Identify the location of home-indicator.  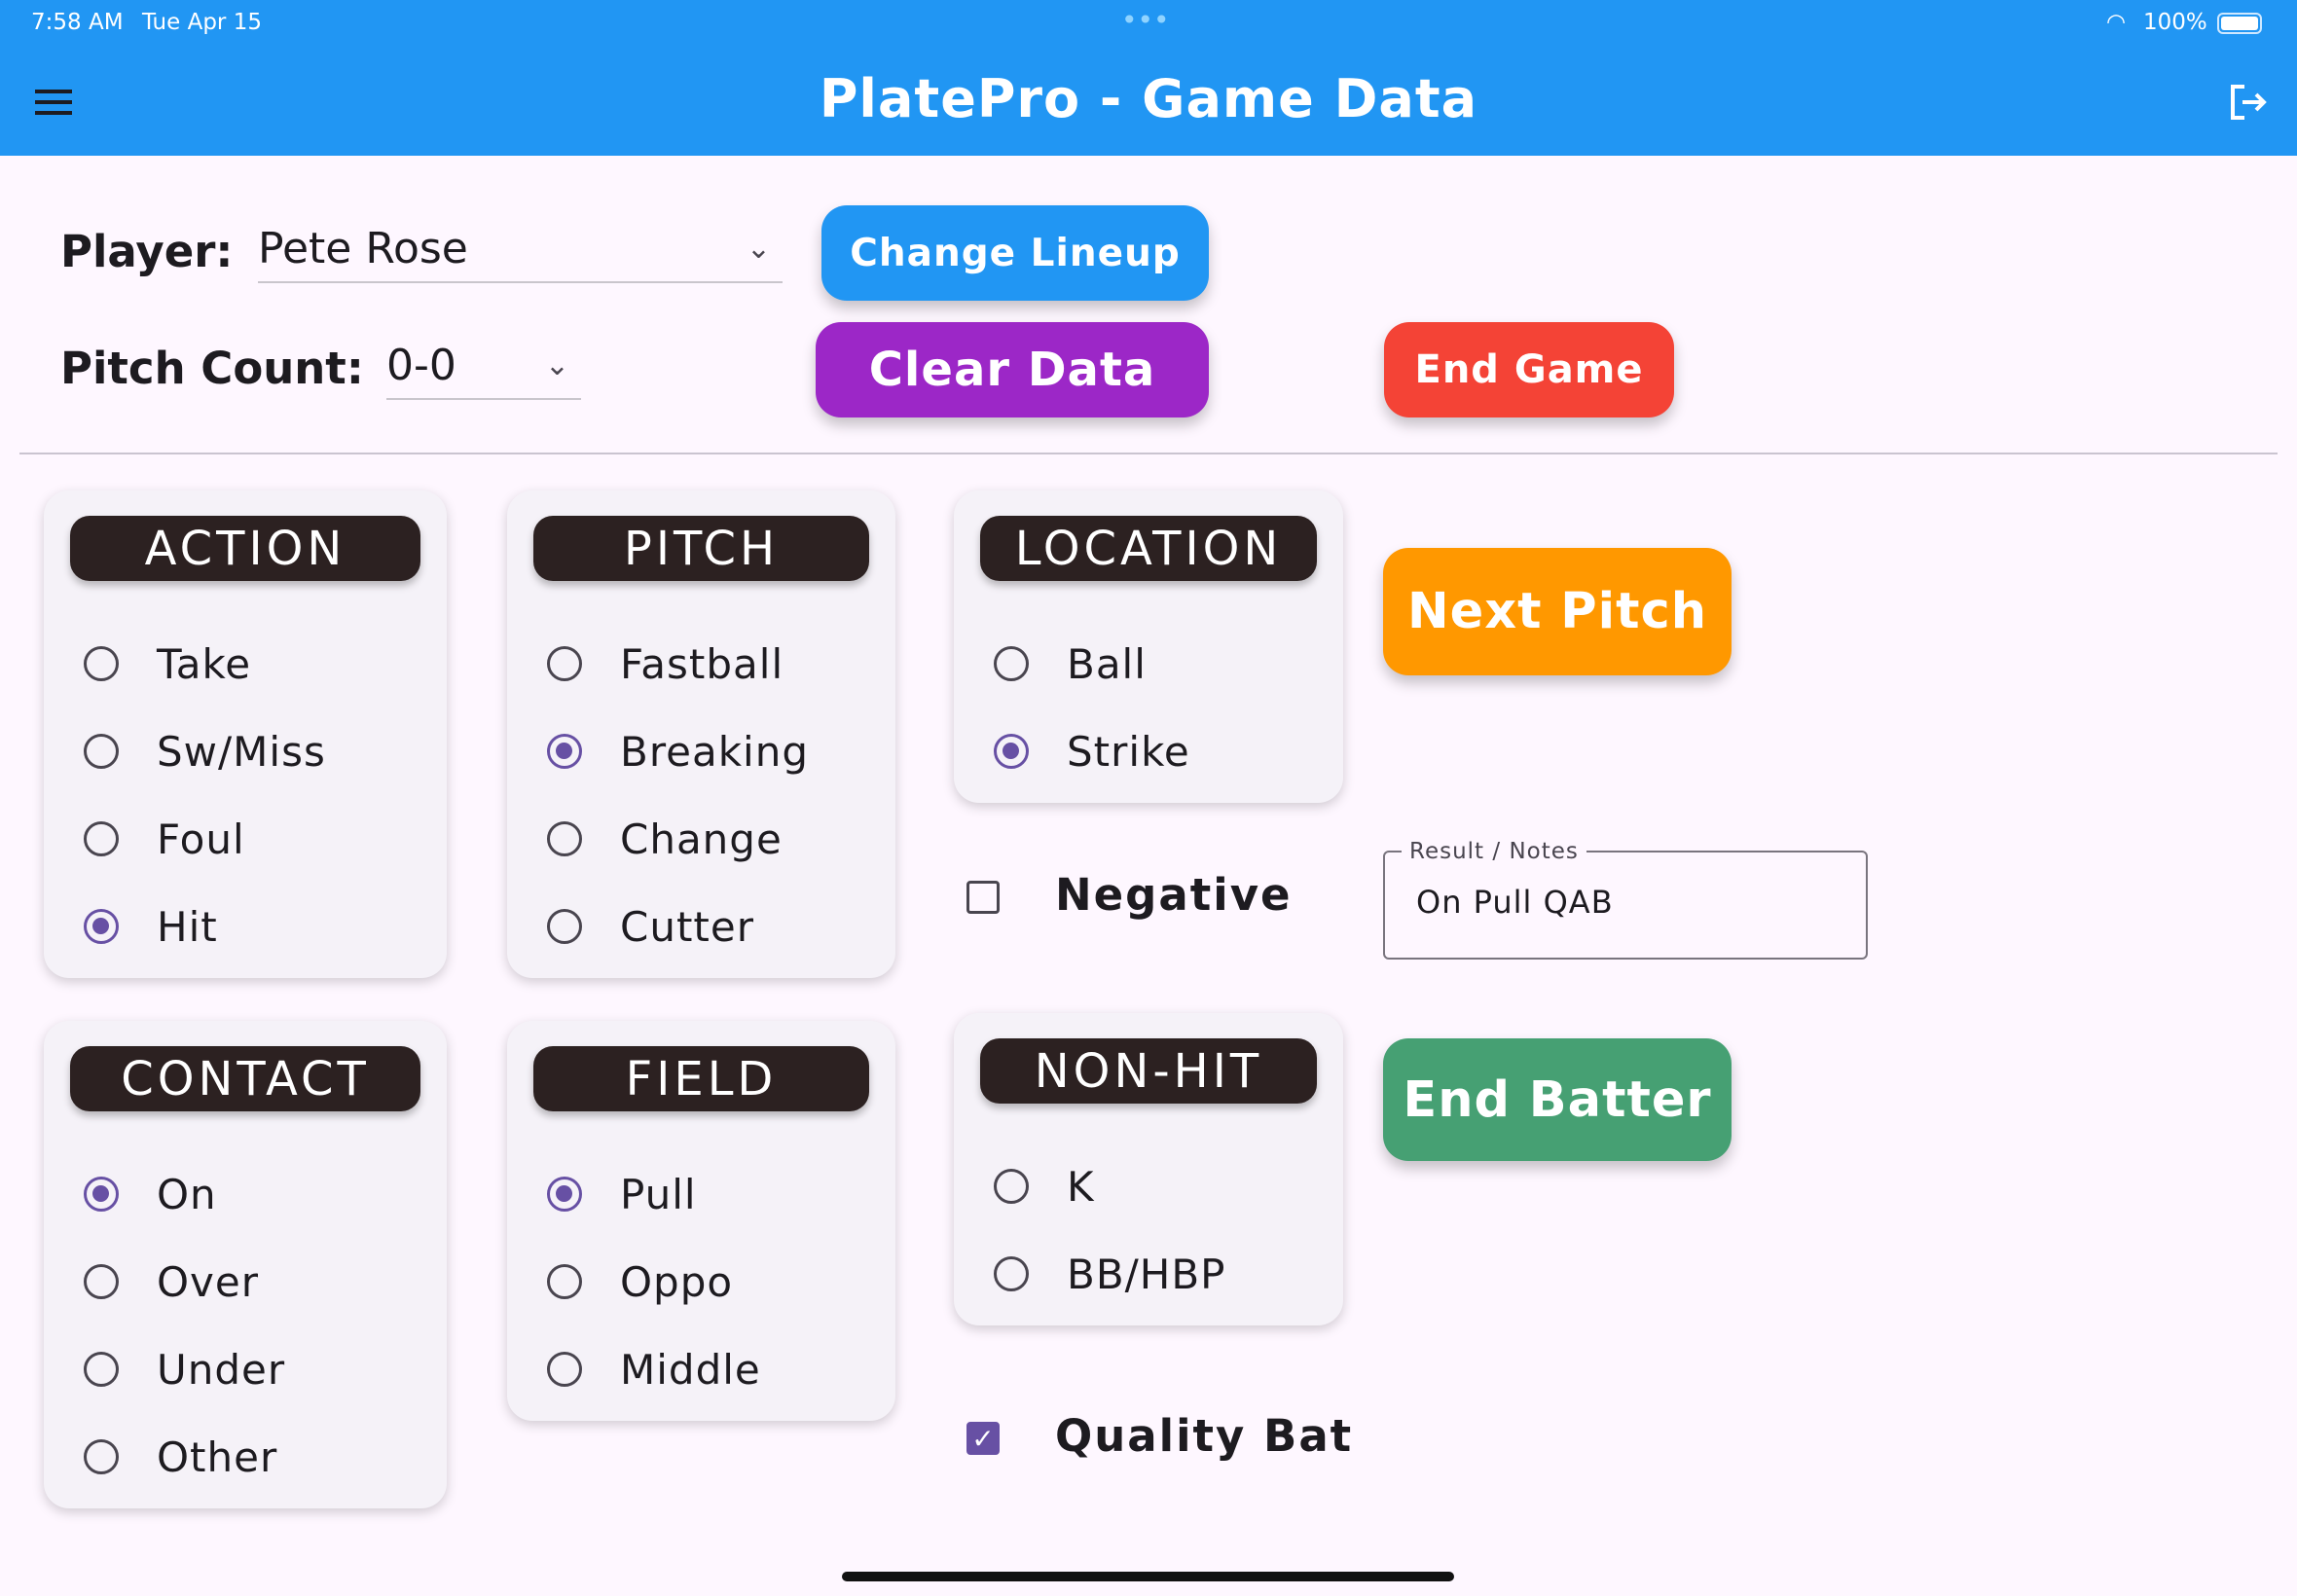
(1148, 1576).